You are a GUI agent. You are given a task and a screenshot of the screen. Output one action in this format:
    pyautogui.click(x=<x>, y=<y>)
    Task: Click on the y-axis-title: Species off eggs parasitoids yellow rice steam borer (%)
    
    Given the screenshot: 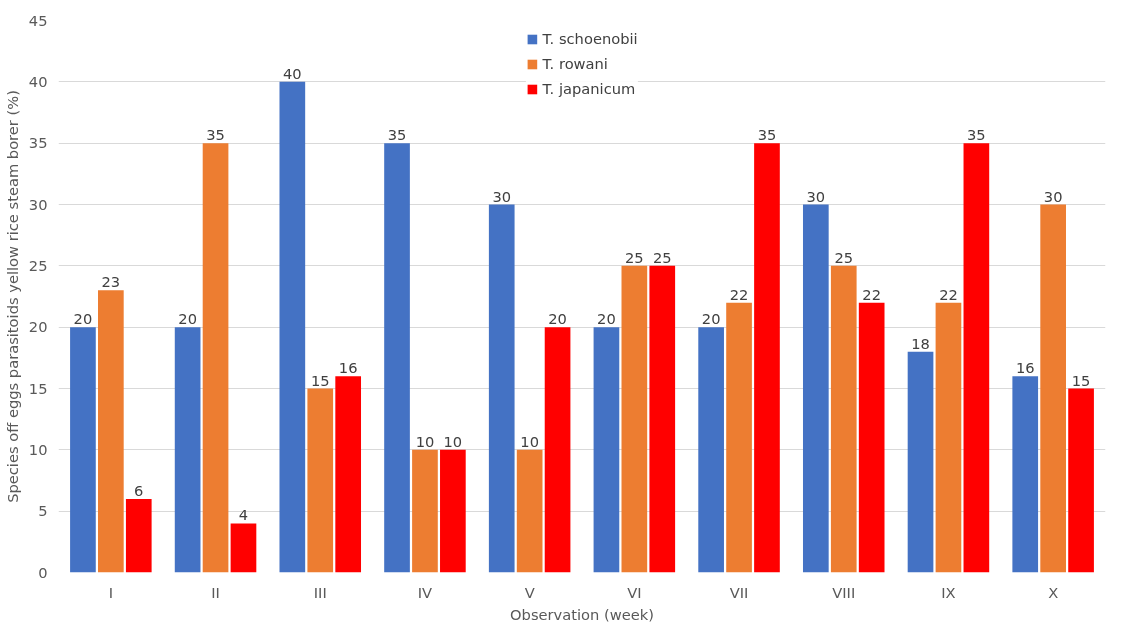 What is the action you would take?
    pyautogui.click(x=12, y=296)
    